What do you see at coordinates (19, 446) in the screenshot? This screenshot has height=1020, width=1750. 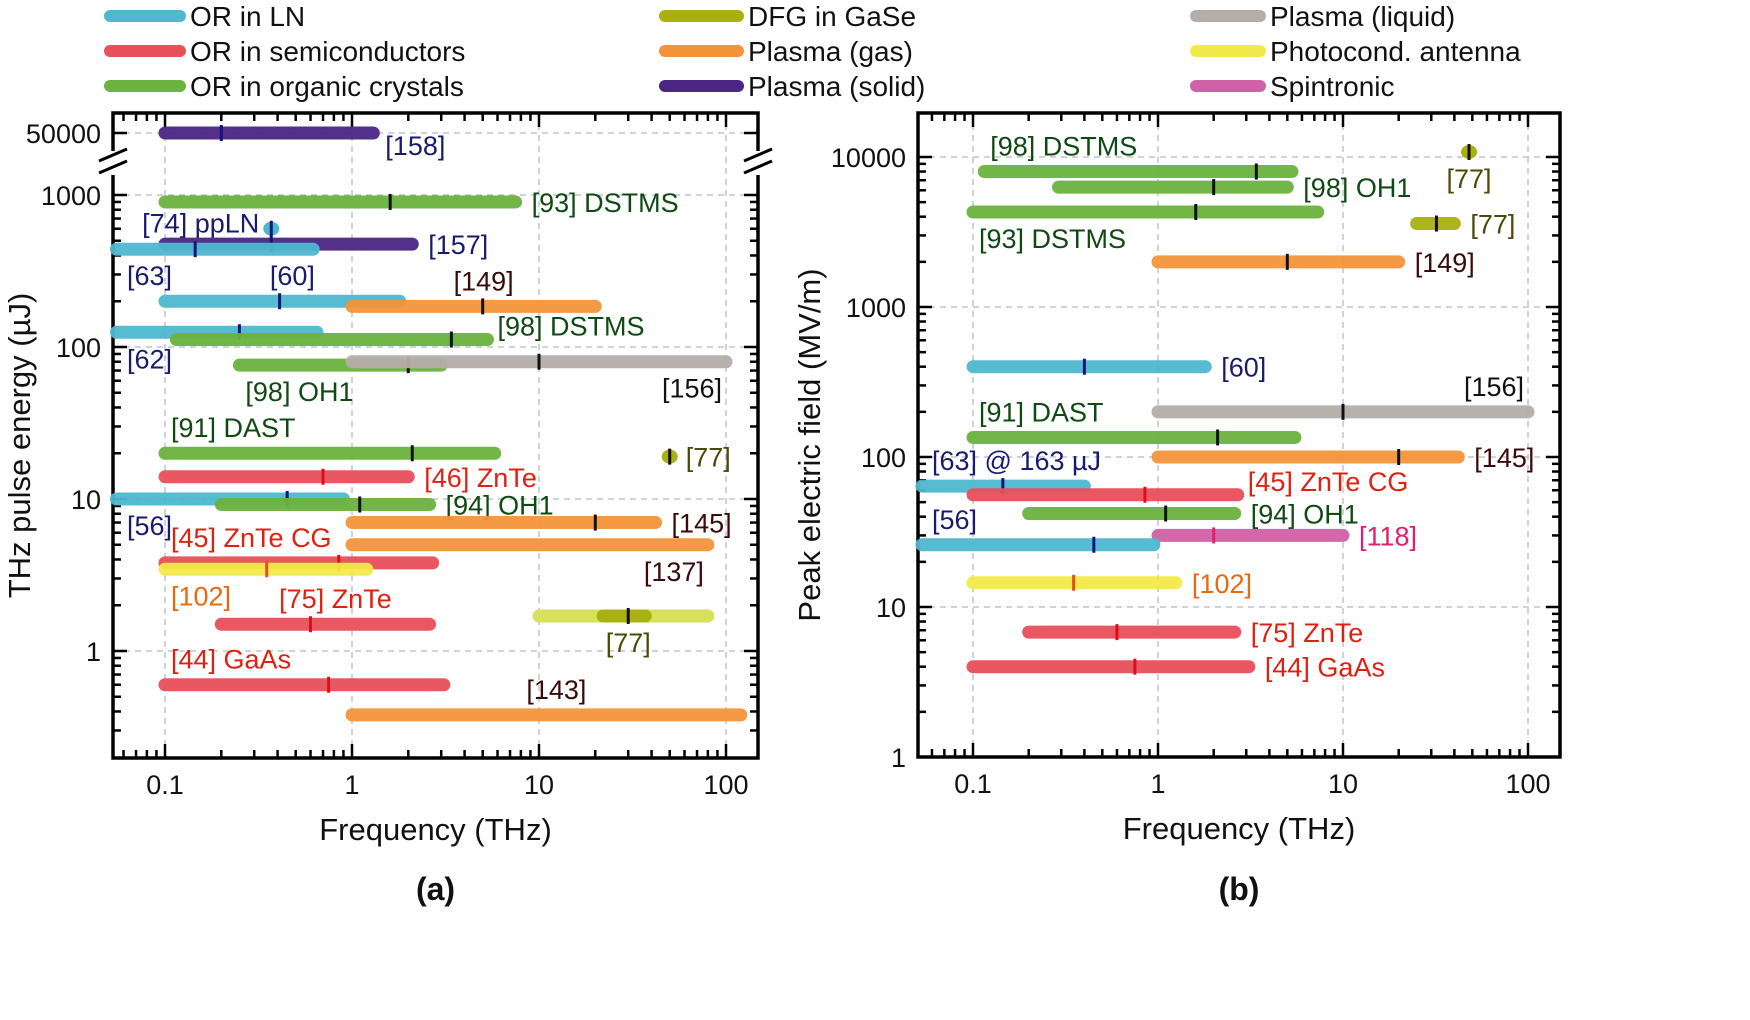 I see `y-axis-title: THz pulse energy (µJ)` at bounding box center [19, 446].